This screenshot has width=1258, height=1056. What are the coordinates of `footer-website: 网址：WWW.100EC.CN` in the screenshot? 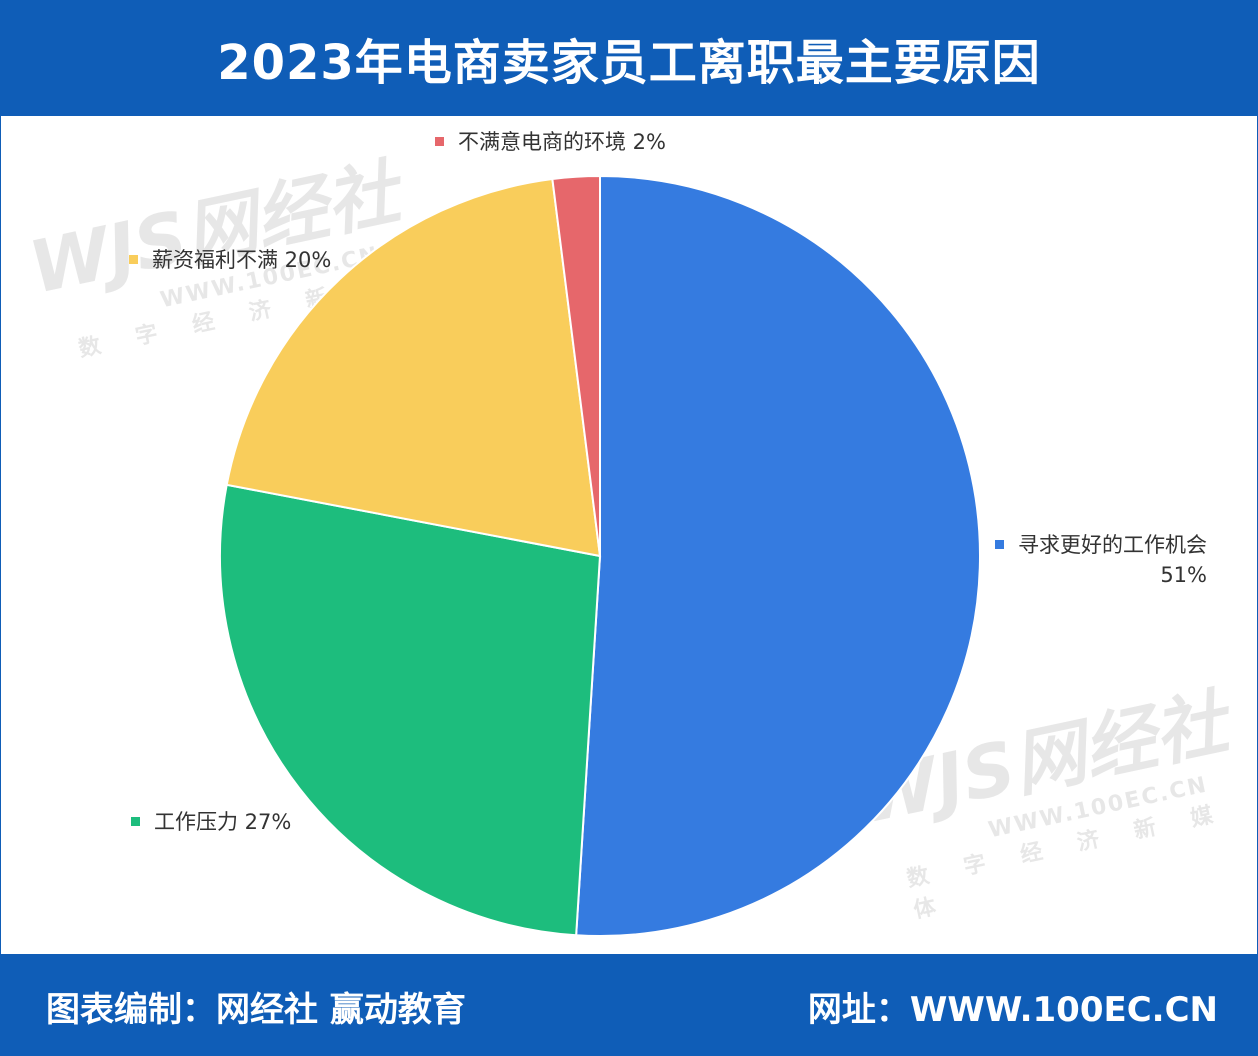 It's located at (1012, 1010).